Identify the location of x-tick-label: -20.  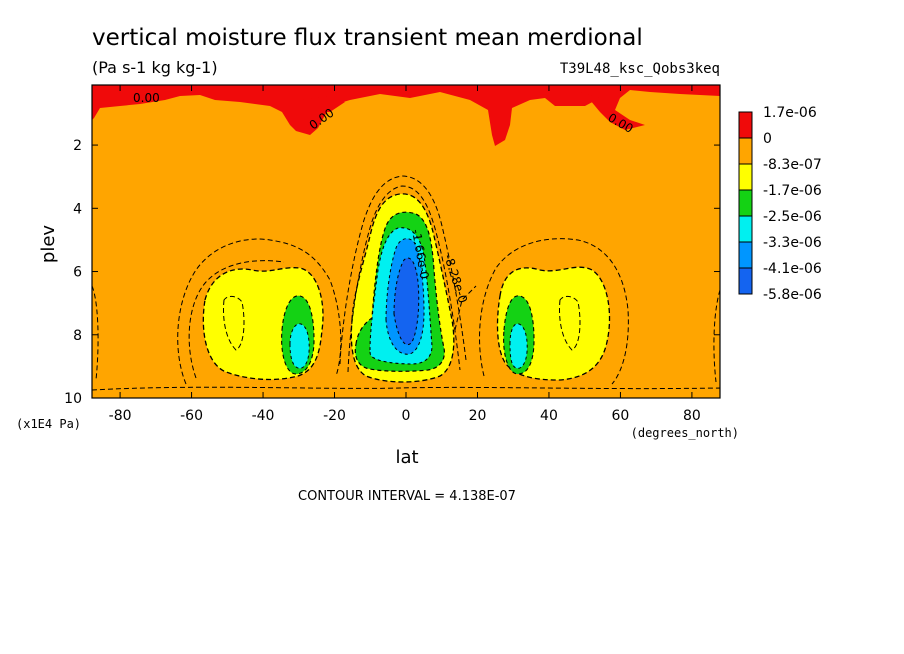
(334, 416).